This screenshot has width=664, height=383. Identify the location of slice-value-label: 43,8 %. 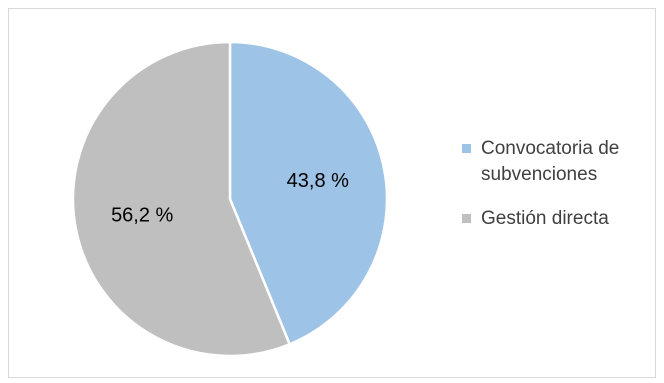
(318, 181).